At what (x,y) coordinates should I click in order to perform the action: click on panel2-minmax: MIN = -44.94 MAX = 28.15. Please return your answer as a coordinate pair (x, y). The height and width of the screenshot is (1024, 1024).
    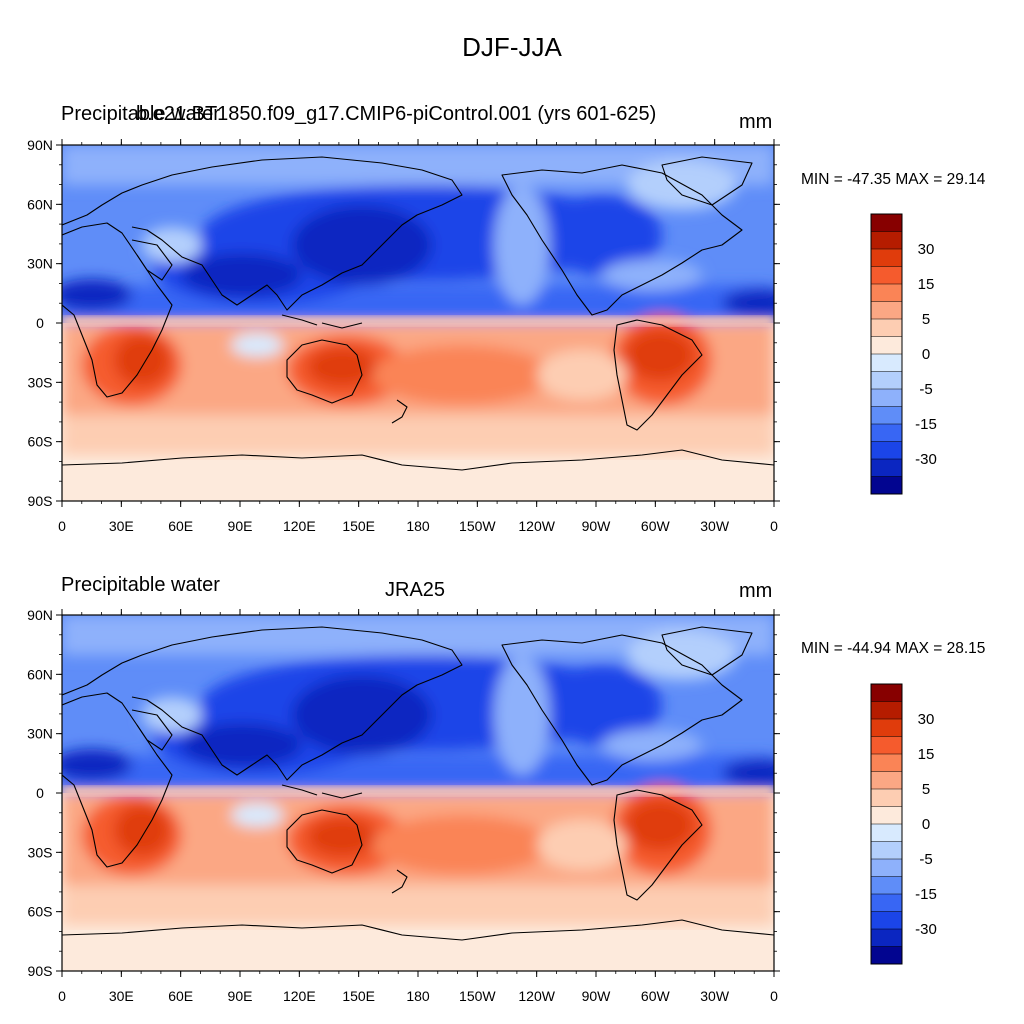
    Looking at the image, I should click on (893, 648).